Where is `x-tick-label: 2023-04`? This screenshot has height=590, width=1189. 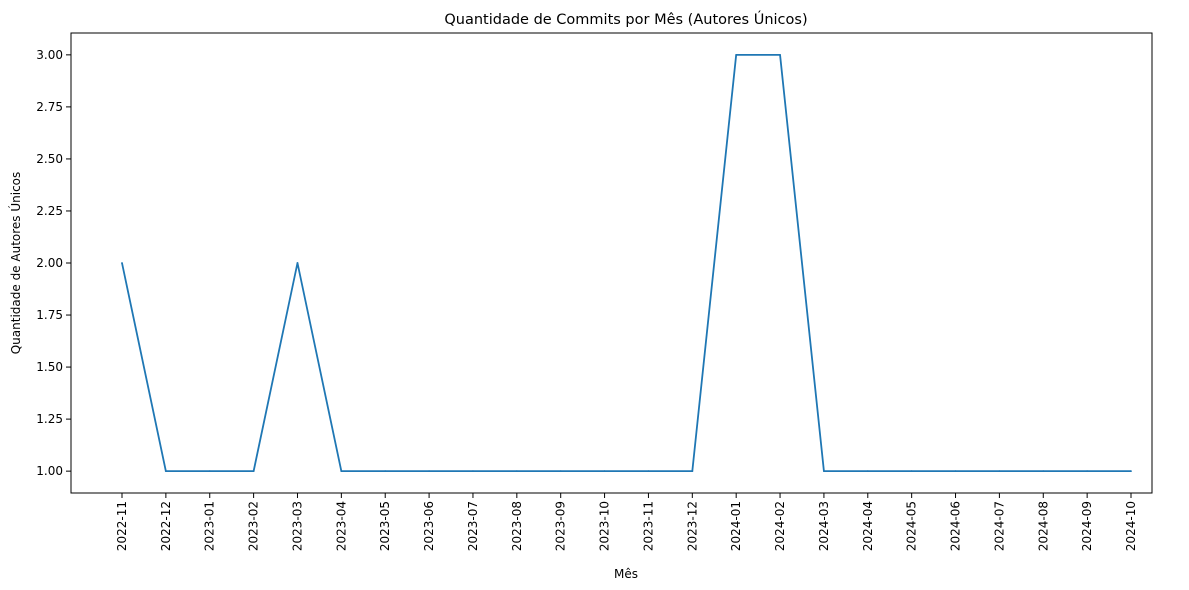
x-tick-label: 2023-04 is located at coordinates (341, 526).